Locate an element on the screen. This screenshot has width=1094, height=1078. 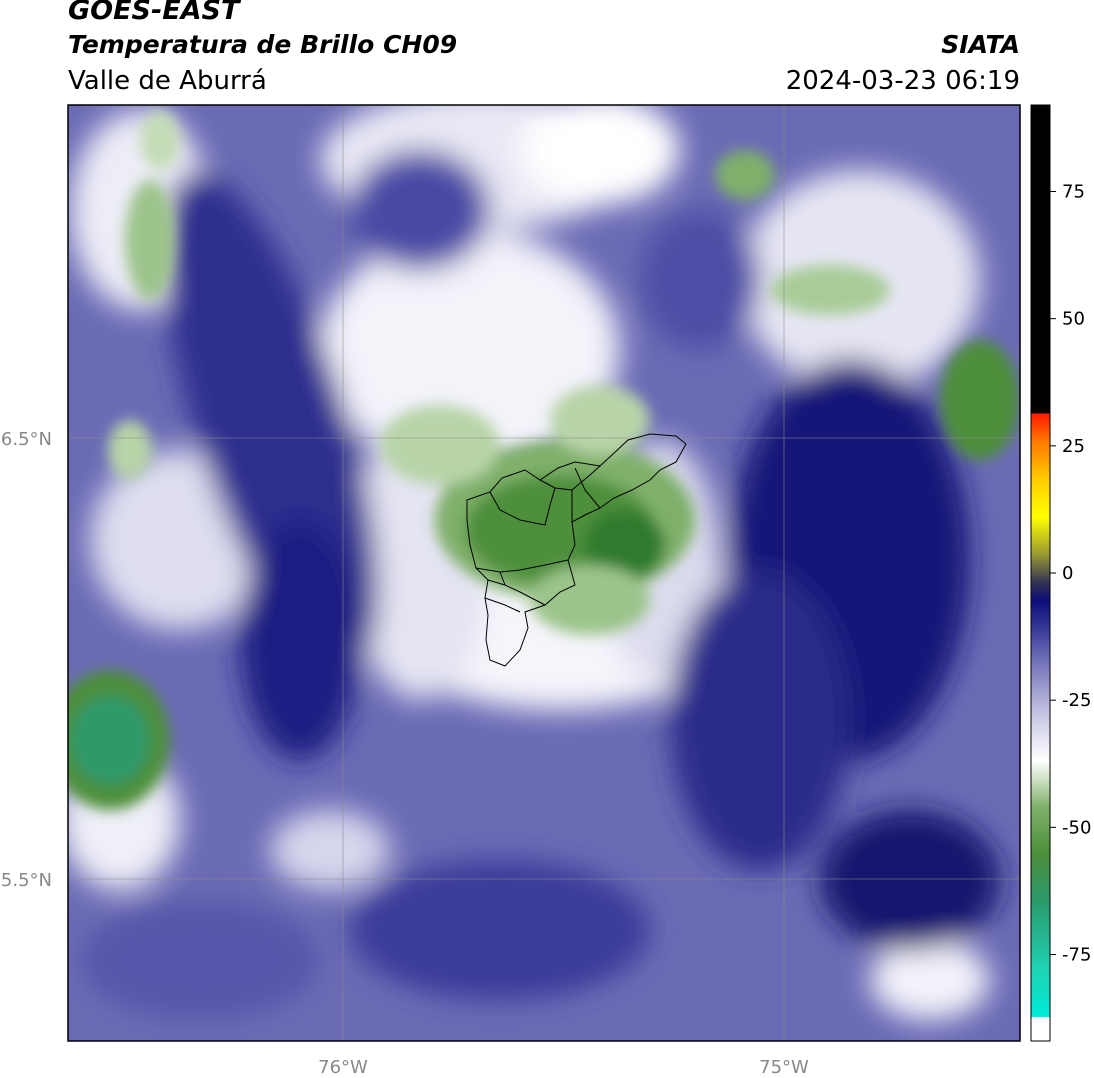
colorbar-ticks: 75 50 25 0 -25 -50 -75 is located at coordinates (1070, 573).